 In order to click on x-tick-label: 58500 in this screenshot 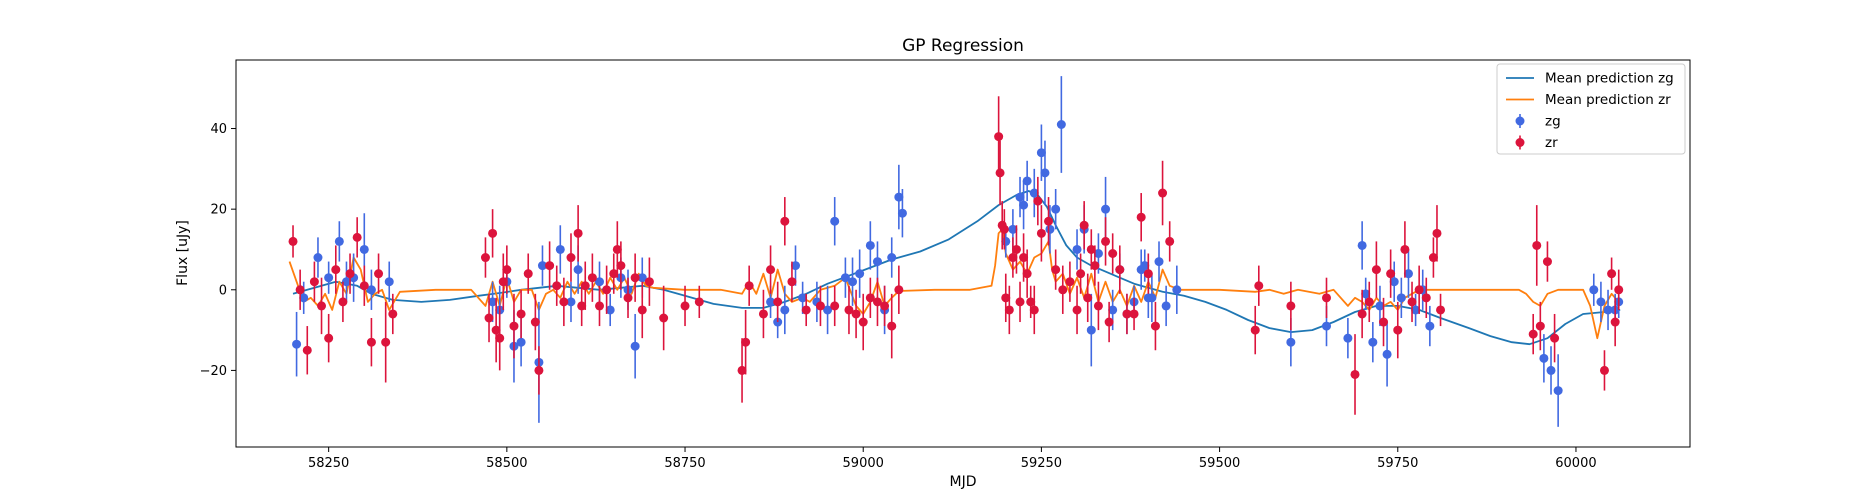, I will do `click(506, 463)`.